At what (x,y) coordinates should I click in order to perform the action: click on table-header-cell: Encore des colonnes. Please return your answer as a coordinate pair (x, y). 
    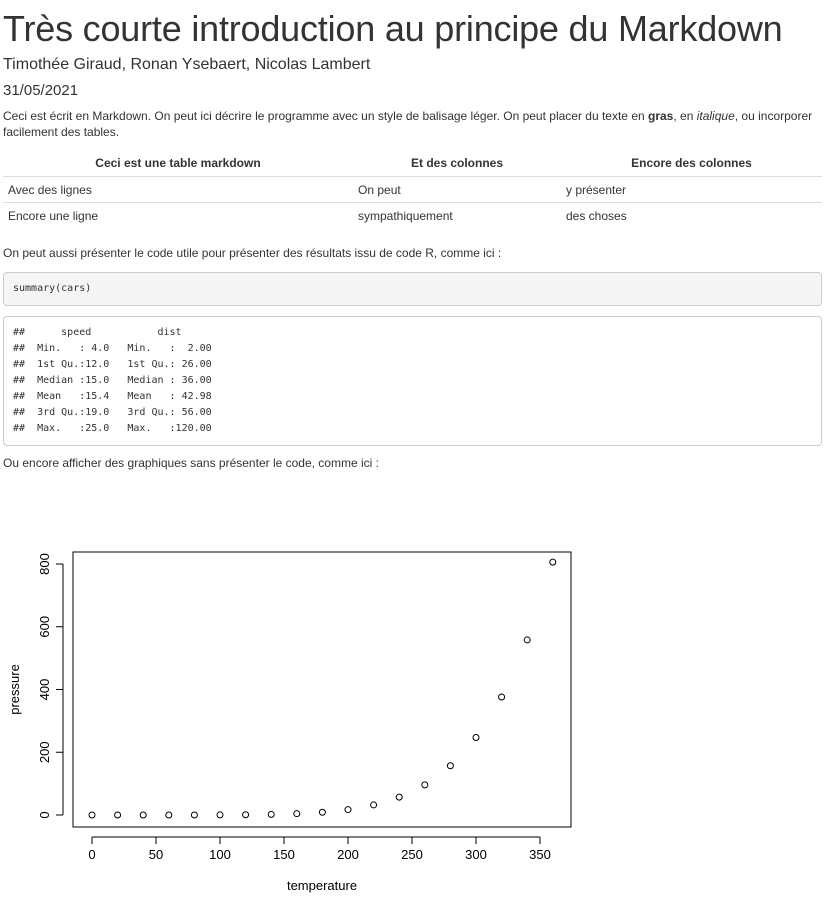
    Looking at the image, I should click on (691, 163).